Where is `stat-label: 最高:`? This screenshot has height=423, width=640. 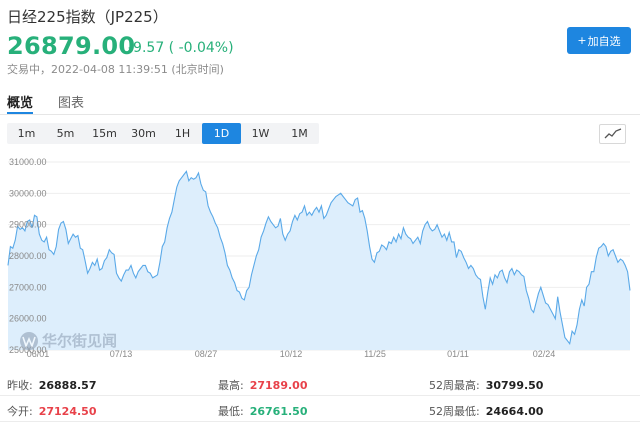
stat-label: 最高: is located at coordinates (231, 385).